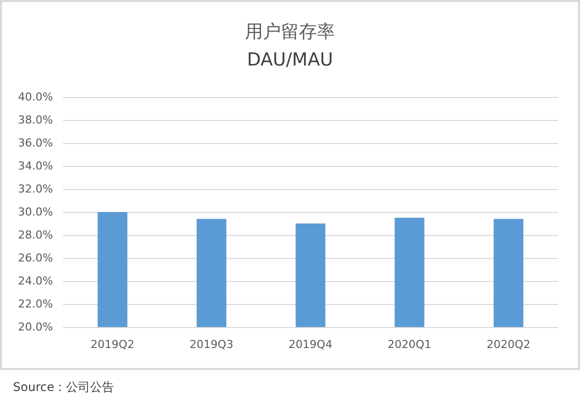  What do you see at coordinates (35, 166) in the screenshot?
I see `y-tick-label: 34.0%` at bounding box center [35, 166].